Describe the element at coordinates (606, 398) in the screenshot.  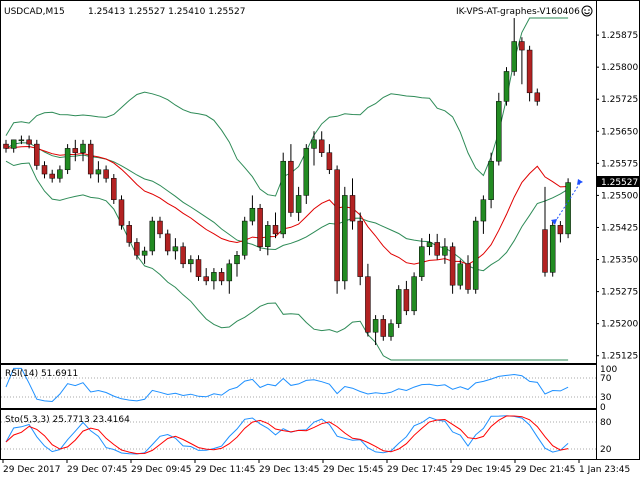
I see `rsi-level-30-label: 30` at that location.